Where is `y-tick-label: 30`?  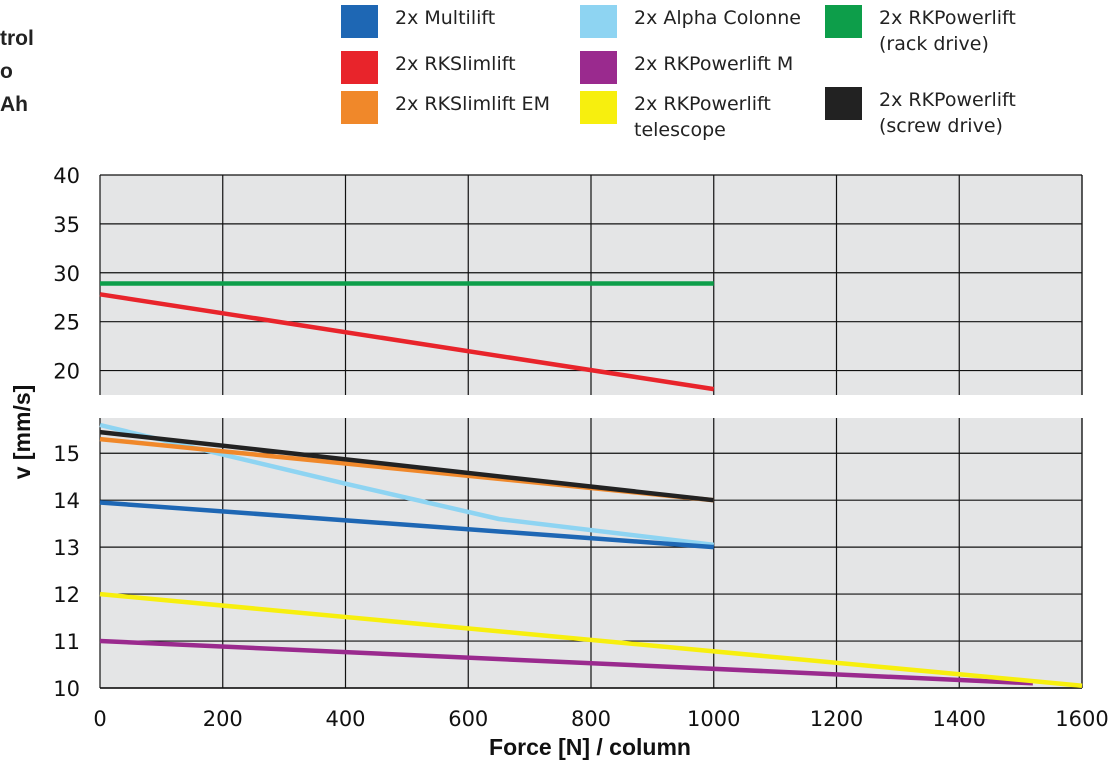
y-tick-label: 30 is located at coordinates (66, 274).